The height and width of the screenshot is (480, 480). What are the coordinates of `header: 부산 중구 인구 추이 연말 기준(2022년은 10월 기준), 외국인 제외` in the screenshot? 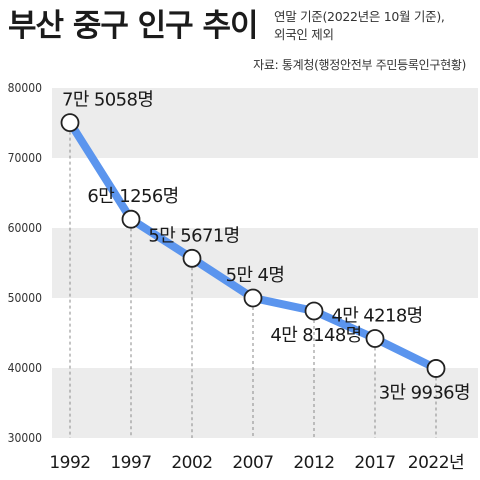 It's located at (240, 26).